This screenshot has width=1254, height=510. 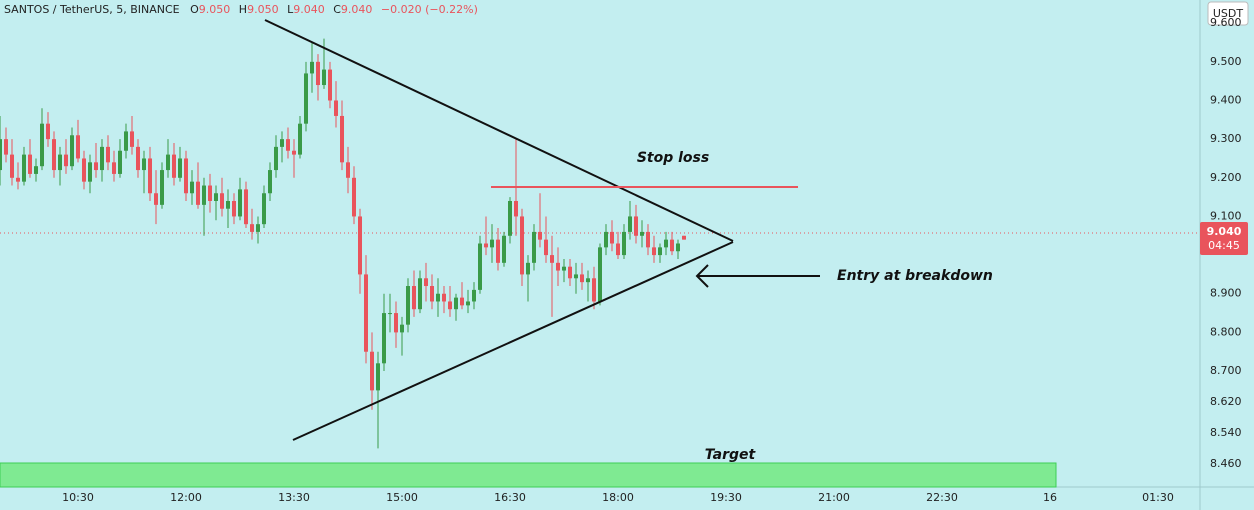 What do you see at coordinates (402, 497) in the screenshot?
I see `x-tick-label: 15:00` at bounding box center [402, 497].